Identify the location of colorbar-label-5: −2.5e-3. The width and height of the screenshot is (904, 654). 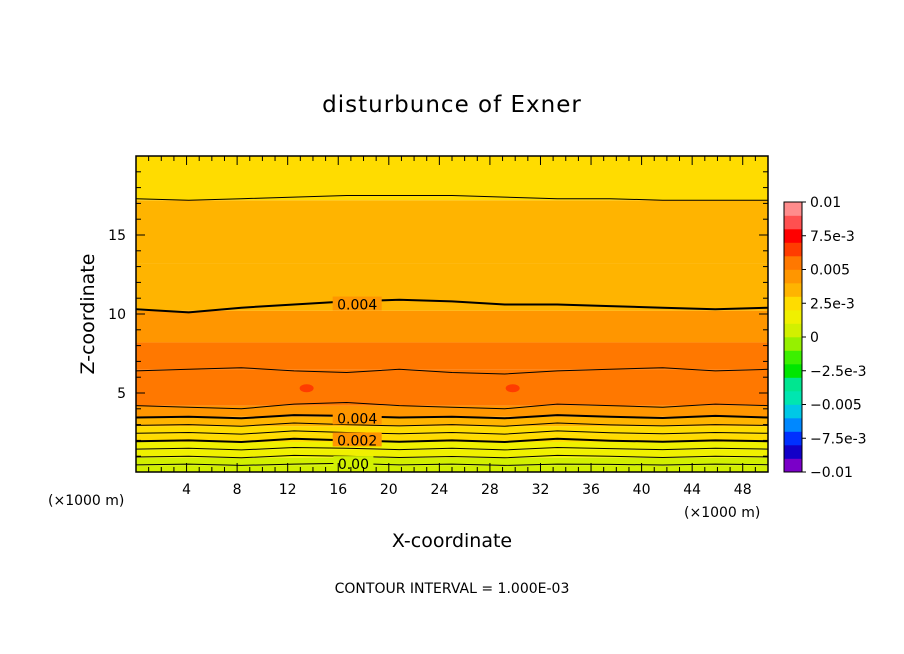
(838, 372).